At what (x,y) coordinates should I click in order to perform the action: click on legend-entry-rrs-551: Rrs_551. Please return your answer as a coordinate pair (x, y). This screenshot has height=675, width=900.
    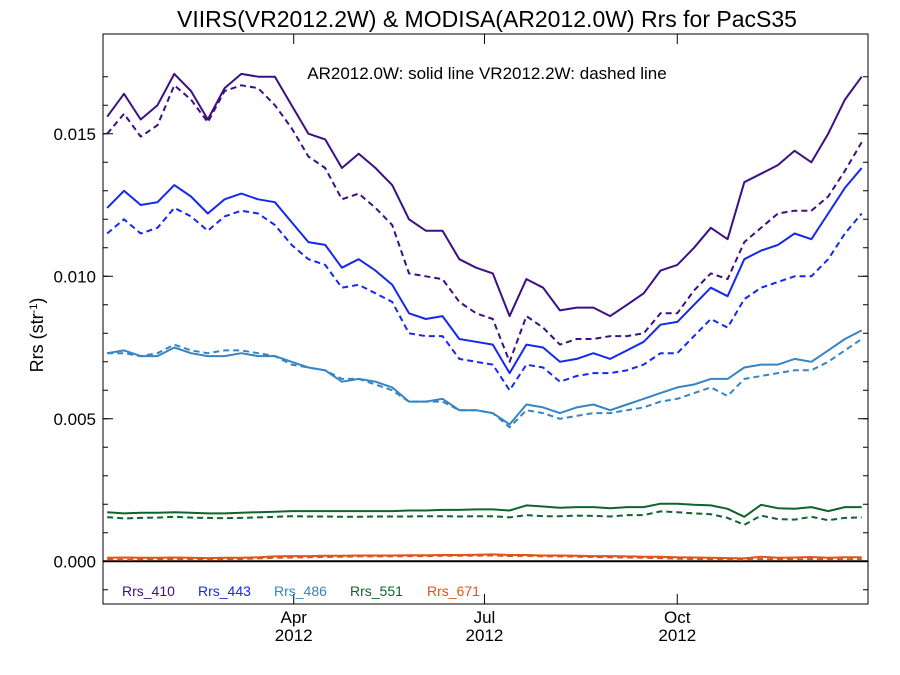
    Looking at the image, I should click on (376, 591).